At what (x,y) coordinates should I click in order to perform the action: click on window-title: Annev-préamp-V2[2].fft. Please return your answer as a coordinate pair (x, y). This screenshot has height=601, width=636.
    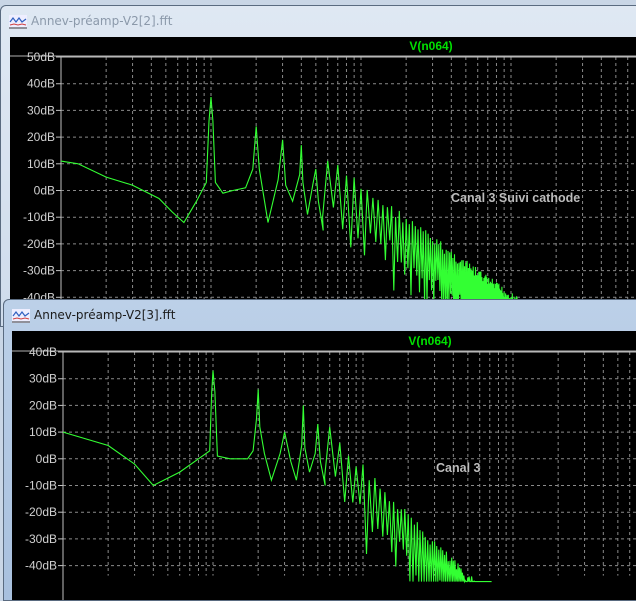
    Looking at the image, I should click on (102, 21).